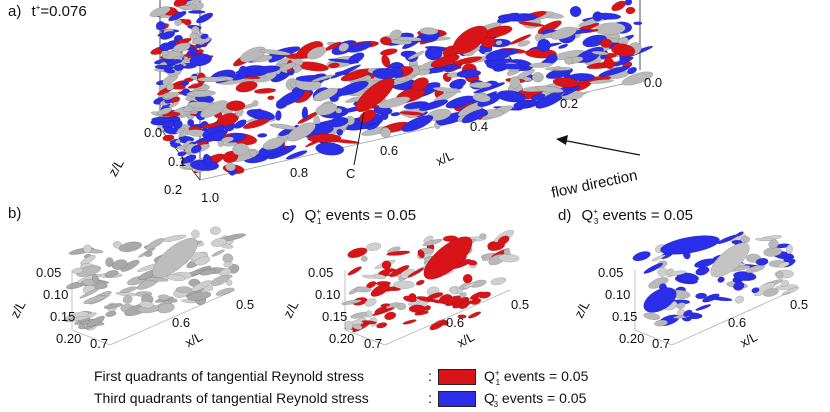 This screenshot has height=412, width=830. What do you see at coordinates (457, 377) in the screenshot?
I see `legend-first-swatch` at bounding box center [457, 377].